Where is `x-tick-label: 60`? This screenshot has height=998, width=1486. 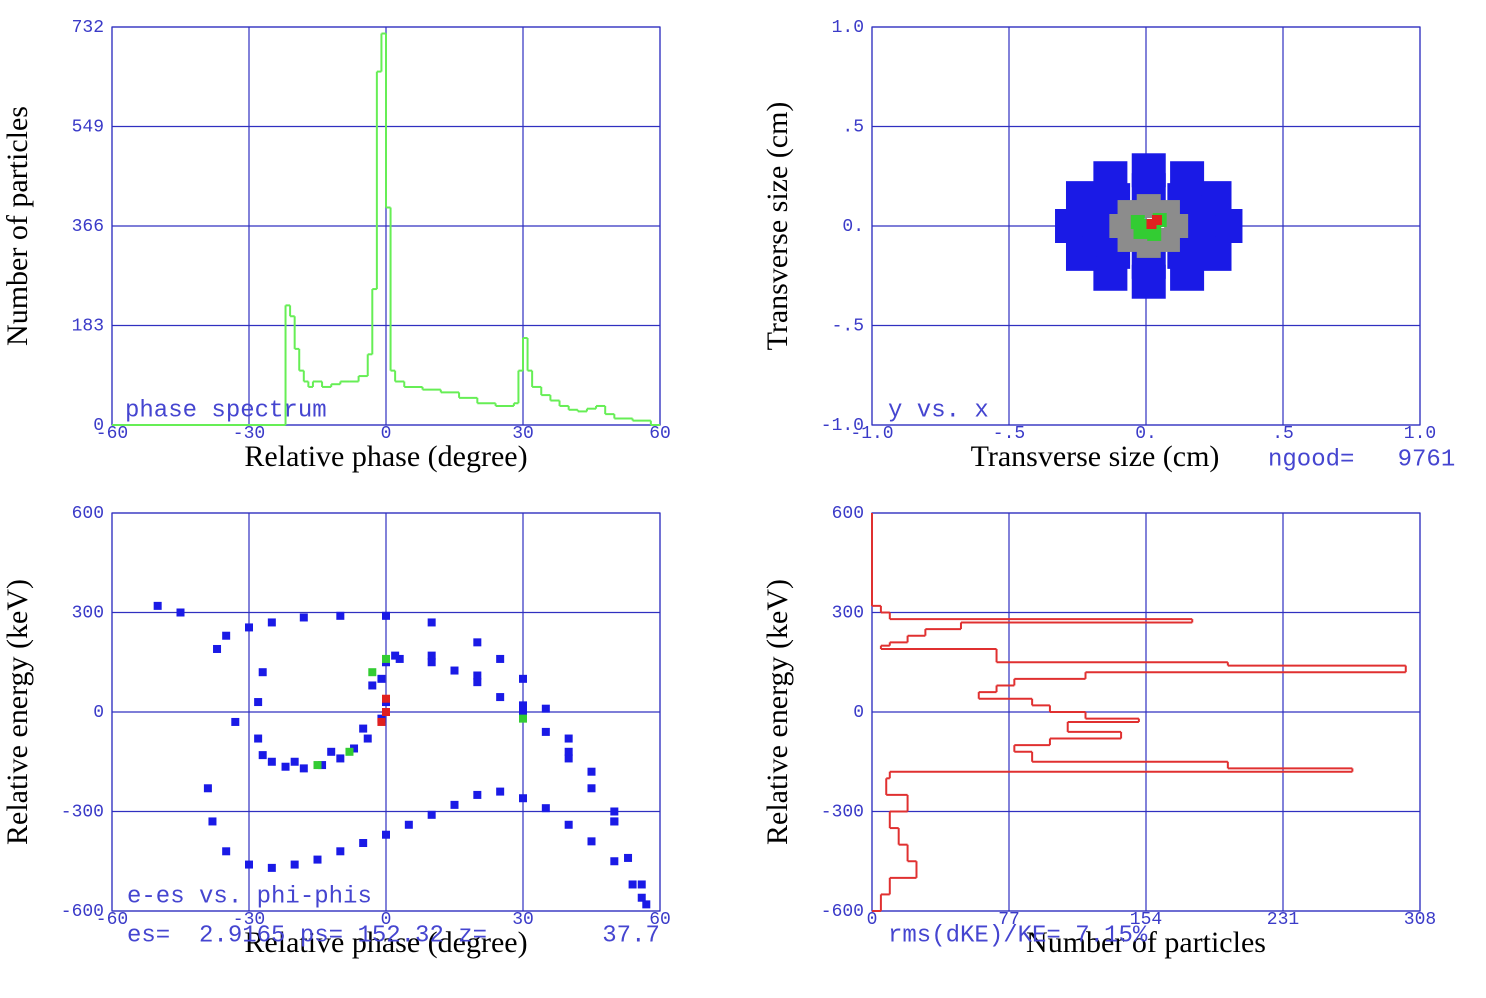
x-tick-label: 60 is located at coordinates (660, 434).